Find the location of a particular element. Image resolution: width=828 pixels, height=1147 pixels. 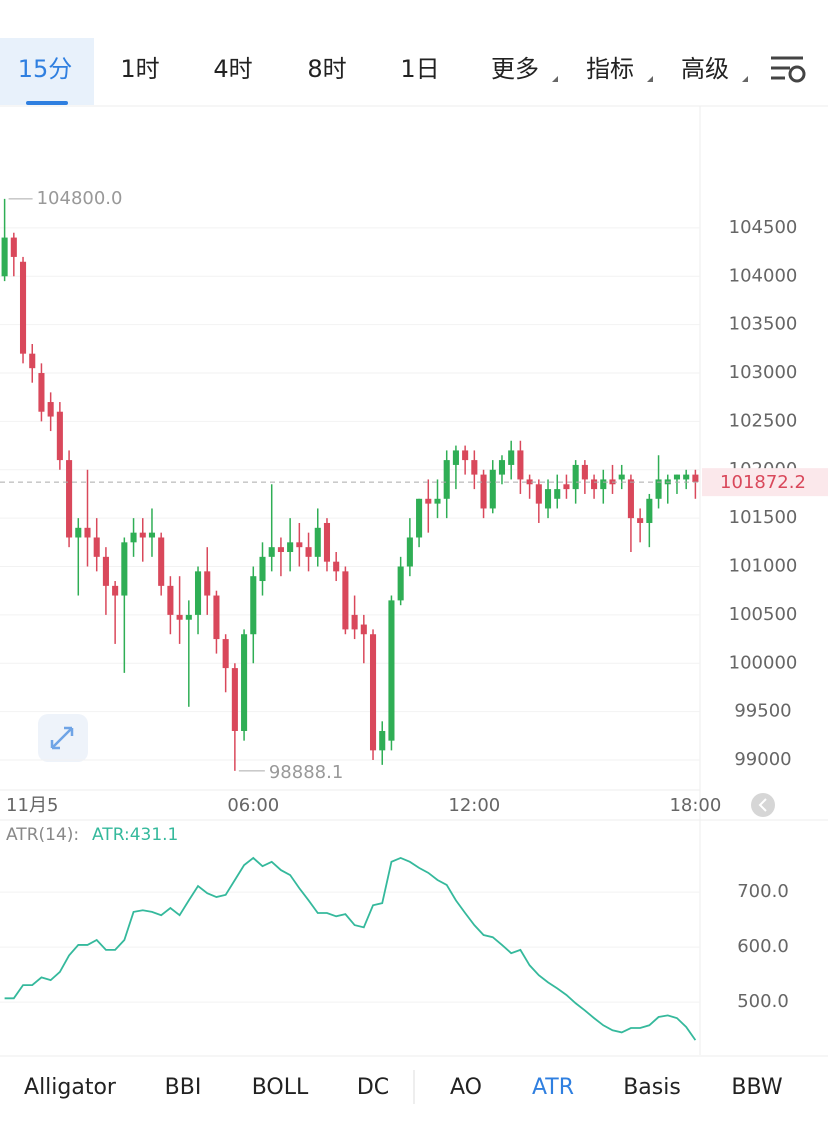

x-tick-label: 12:00 is located at coordinates (474, 805).